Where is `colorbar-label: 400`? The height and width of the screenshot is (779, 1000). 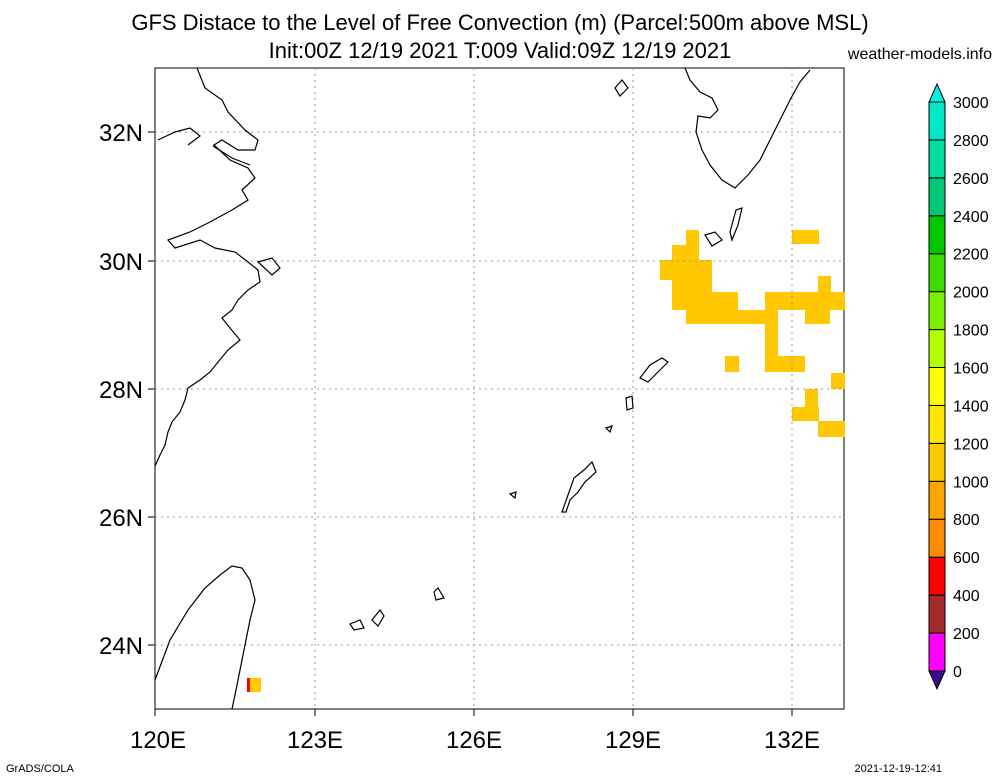
colorbar-label: 400 is located at coordinates (966, 596).